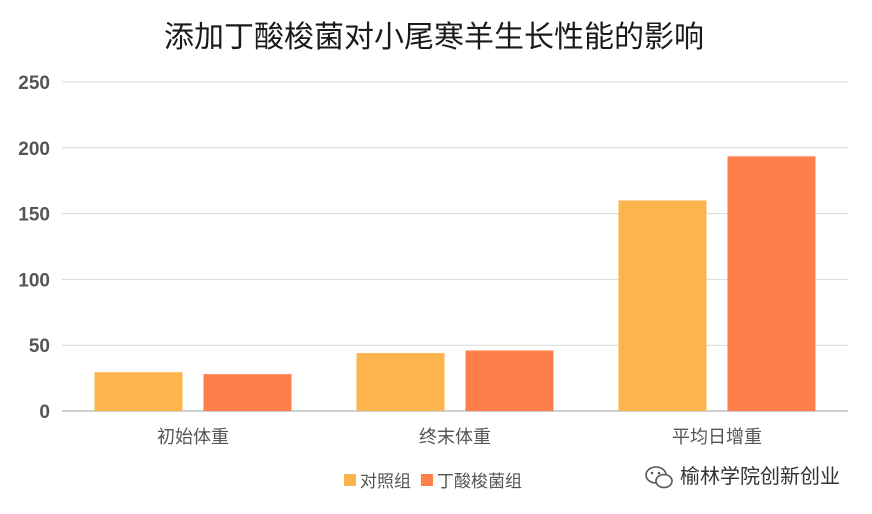  I want to click on watermark-text: 榆林学院创新创业, so click(760, 476).